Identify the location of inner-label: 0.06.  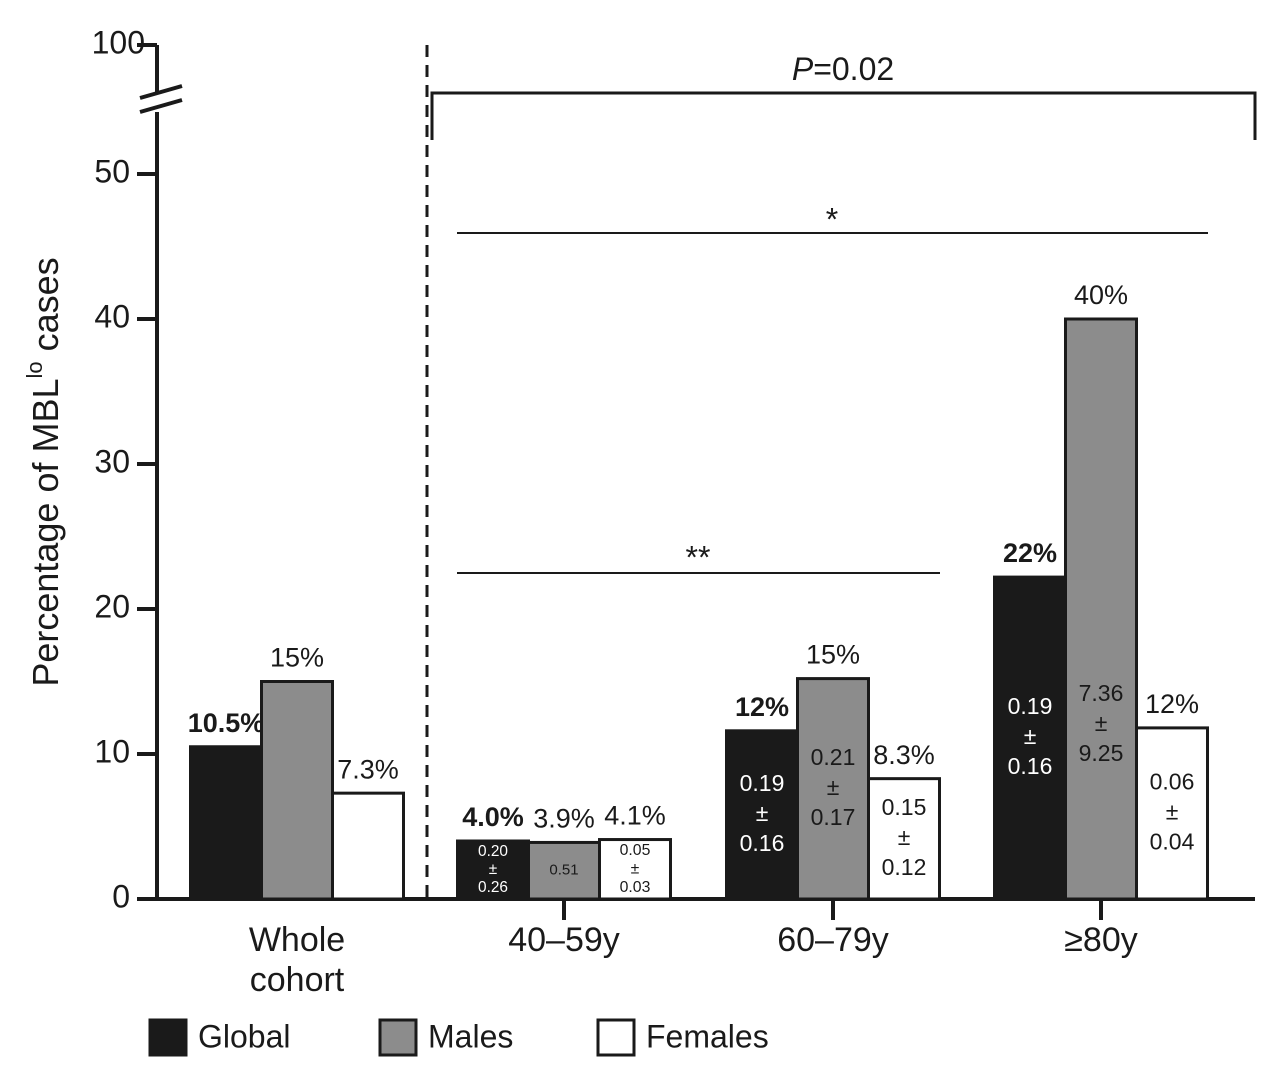
(1172, 782).